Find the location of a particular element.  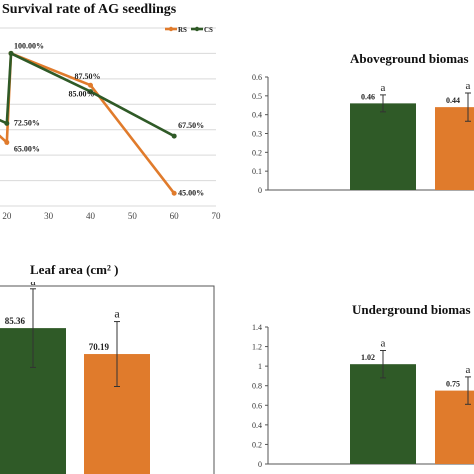

y-tick-label: 1 is located at coordinates (260, 366).